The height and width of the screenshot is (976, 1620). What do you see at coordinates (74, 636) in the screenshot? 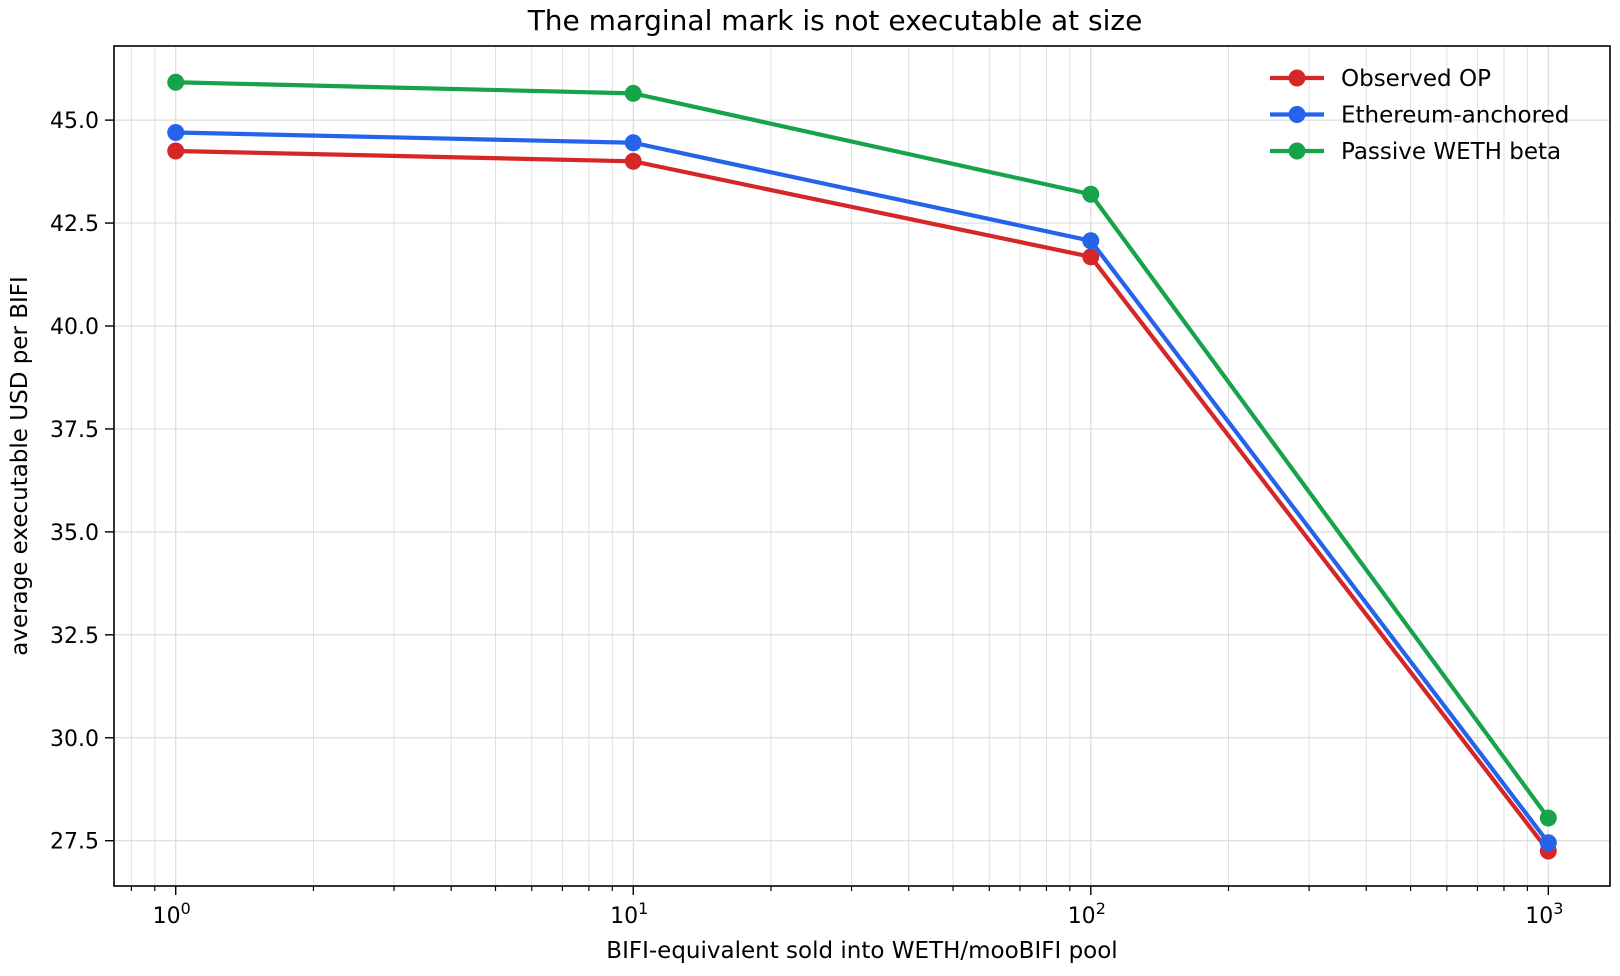
I see `y-tick-label: 32.5` at bounding box center [74, 636].